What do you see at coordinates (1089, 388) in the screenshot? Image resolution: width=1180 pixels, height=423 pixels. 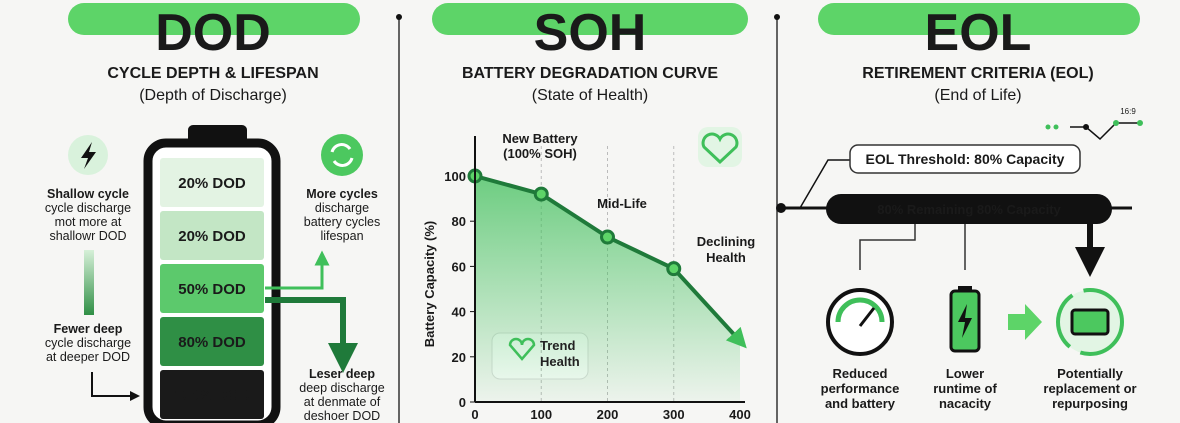 I see `outcome-label: replacement or` at bounding box center [1089, 388].